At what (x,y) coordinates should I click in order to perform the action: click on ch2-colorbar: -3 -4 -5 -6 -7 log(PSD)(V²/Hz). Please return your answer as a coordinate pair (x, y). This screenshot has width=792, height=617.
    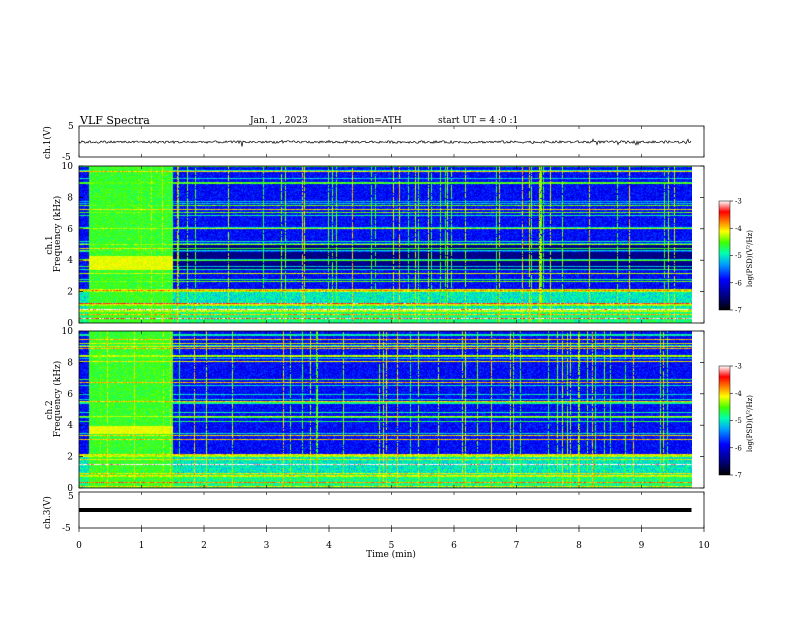
    Looking at the image, I should click on (736, 421).